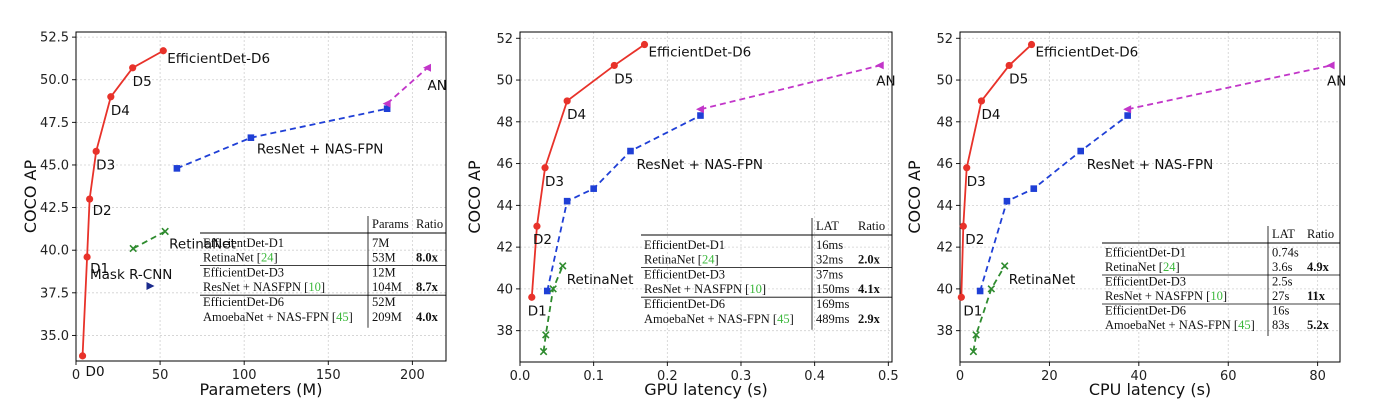 The image size is (1382, 412). I want to click on table-cell-value: 12M, so click(384, 272).